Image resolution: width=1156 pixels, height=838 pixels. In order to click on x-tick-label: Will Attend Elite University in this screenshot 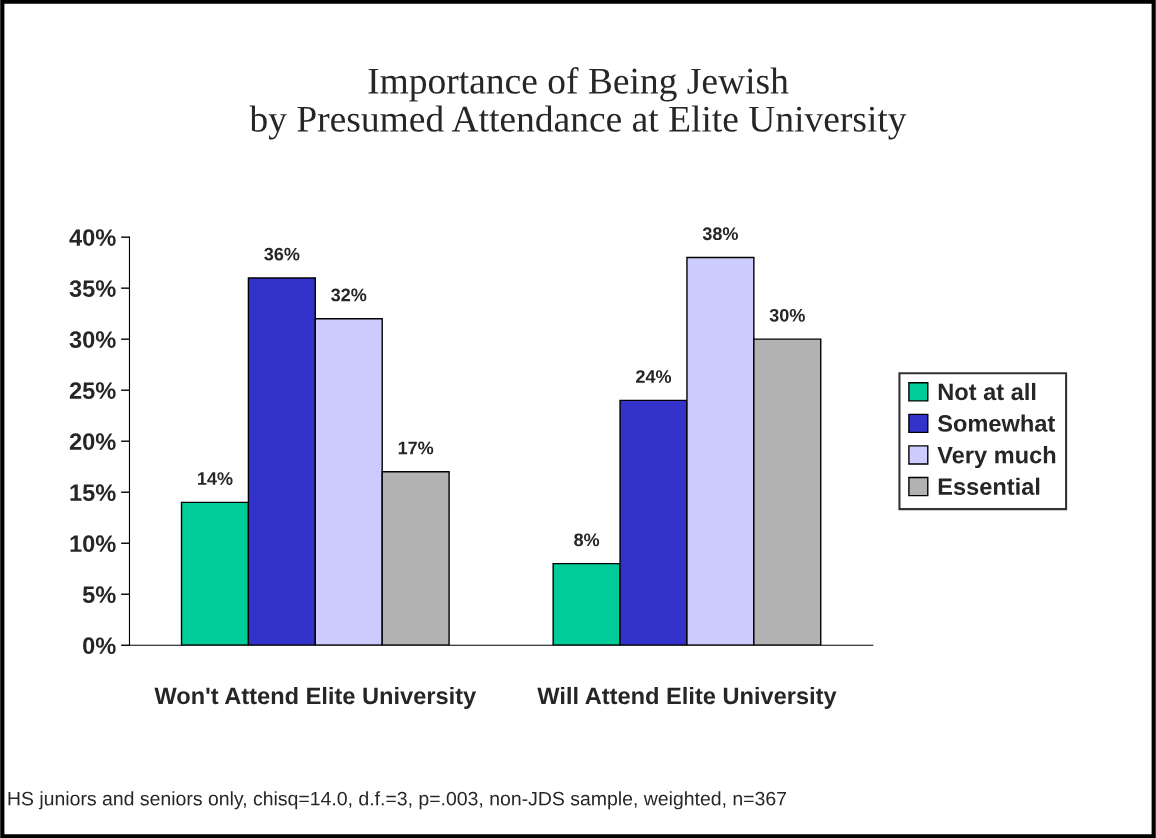, I will do `click(687, 697)`.